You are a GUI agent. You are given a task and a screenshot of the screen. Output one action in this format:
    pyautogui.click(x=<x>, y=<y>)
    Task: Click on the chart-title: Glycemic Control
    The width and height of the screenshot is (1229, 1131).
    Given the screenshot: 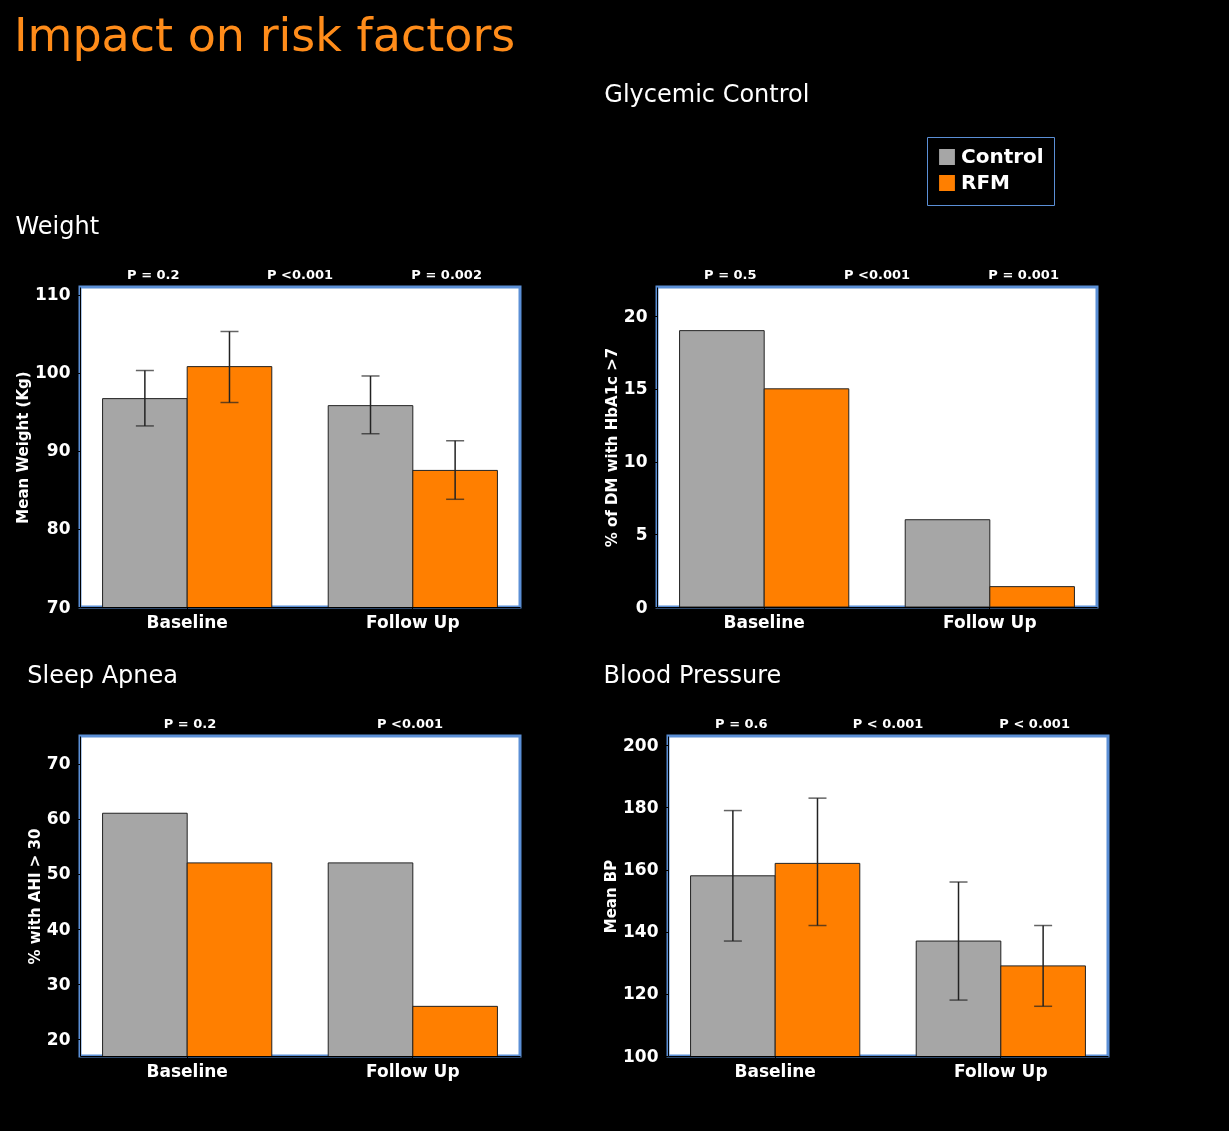 What is the action you would take?
    pyautogui.click(x=707, y=93)
    